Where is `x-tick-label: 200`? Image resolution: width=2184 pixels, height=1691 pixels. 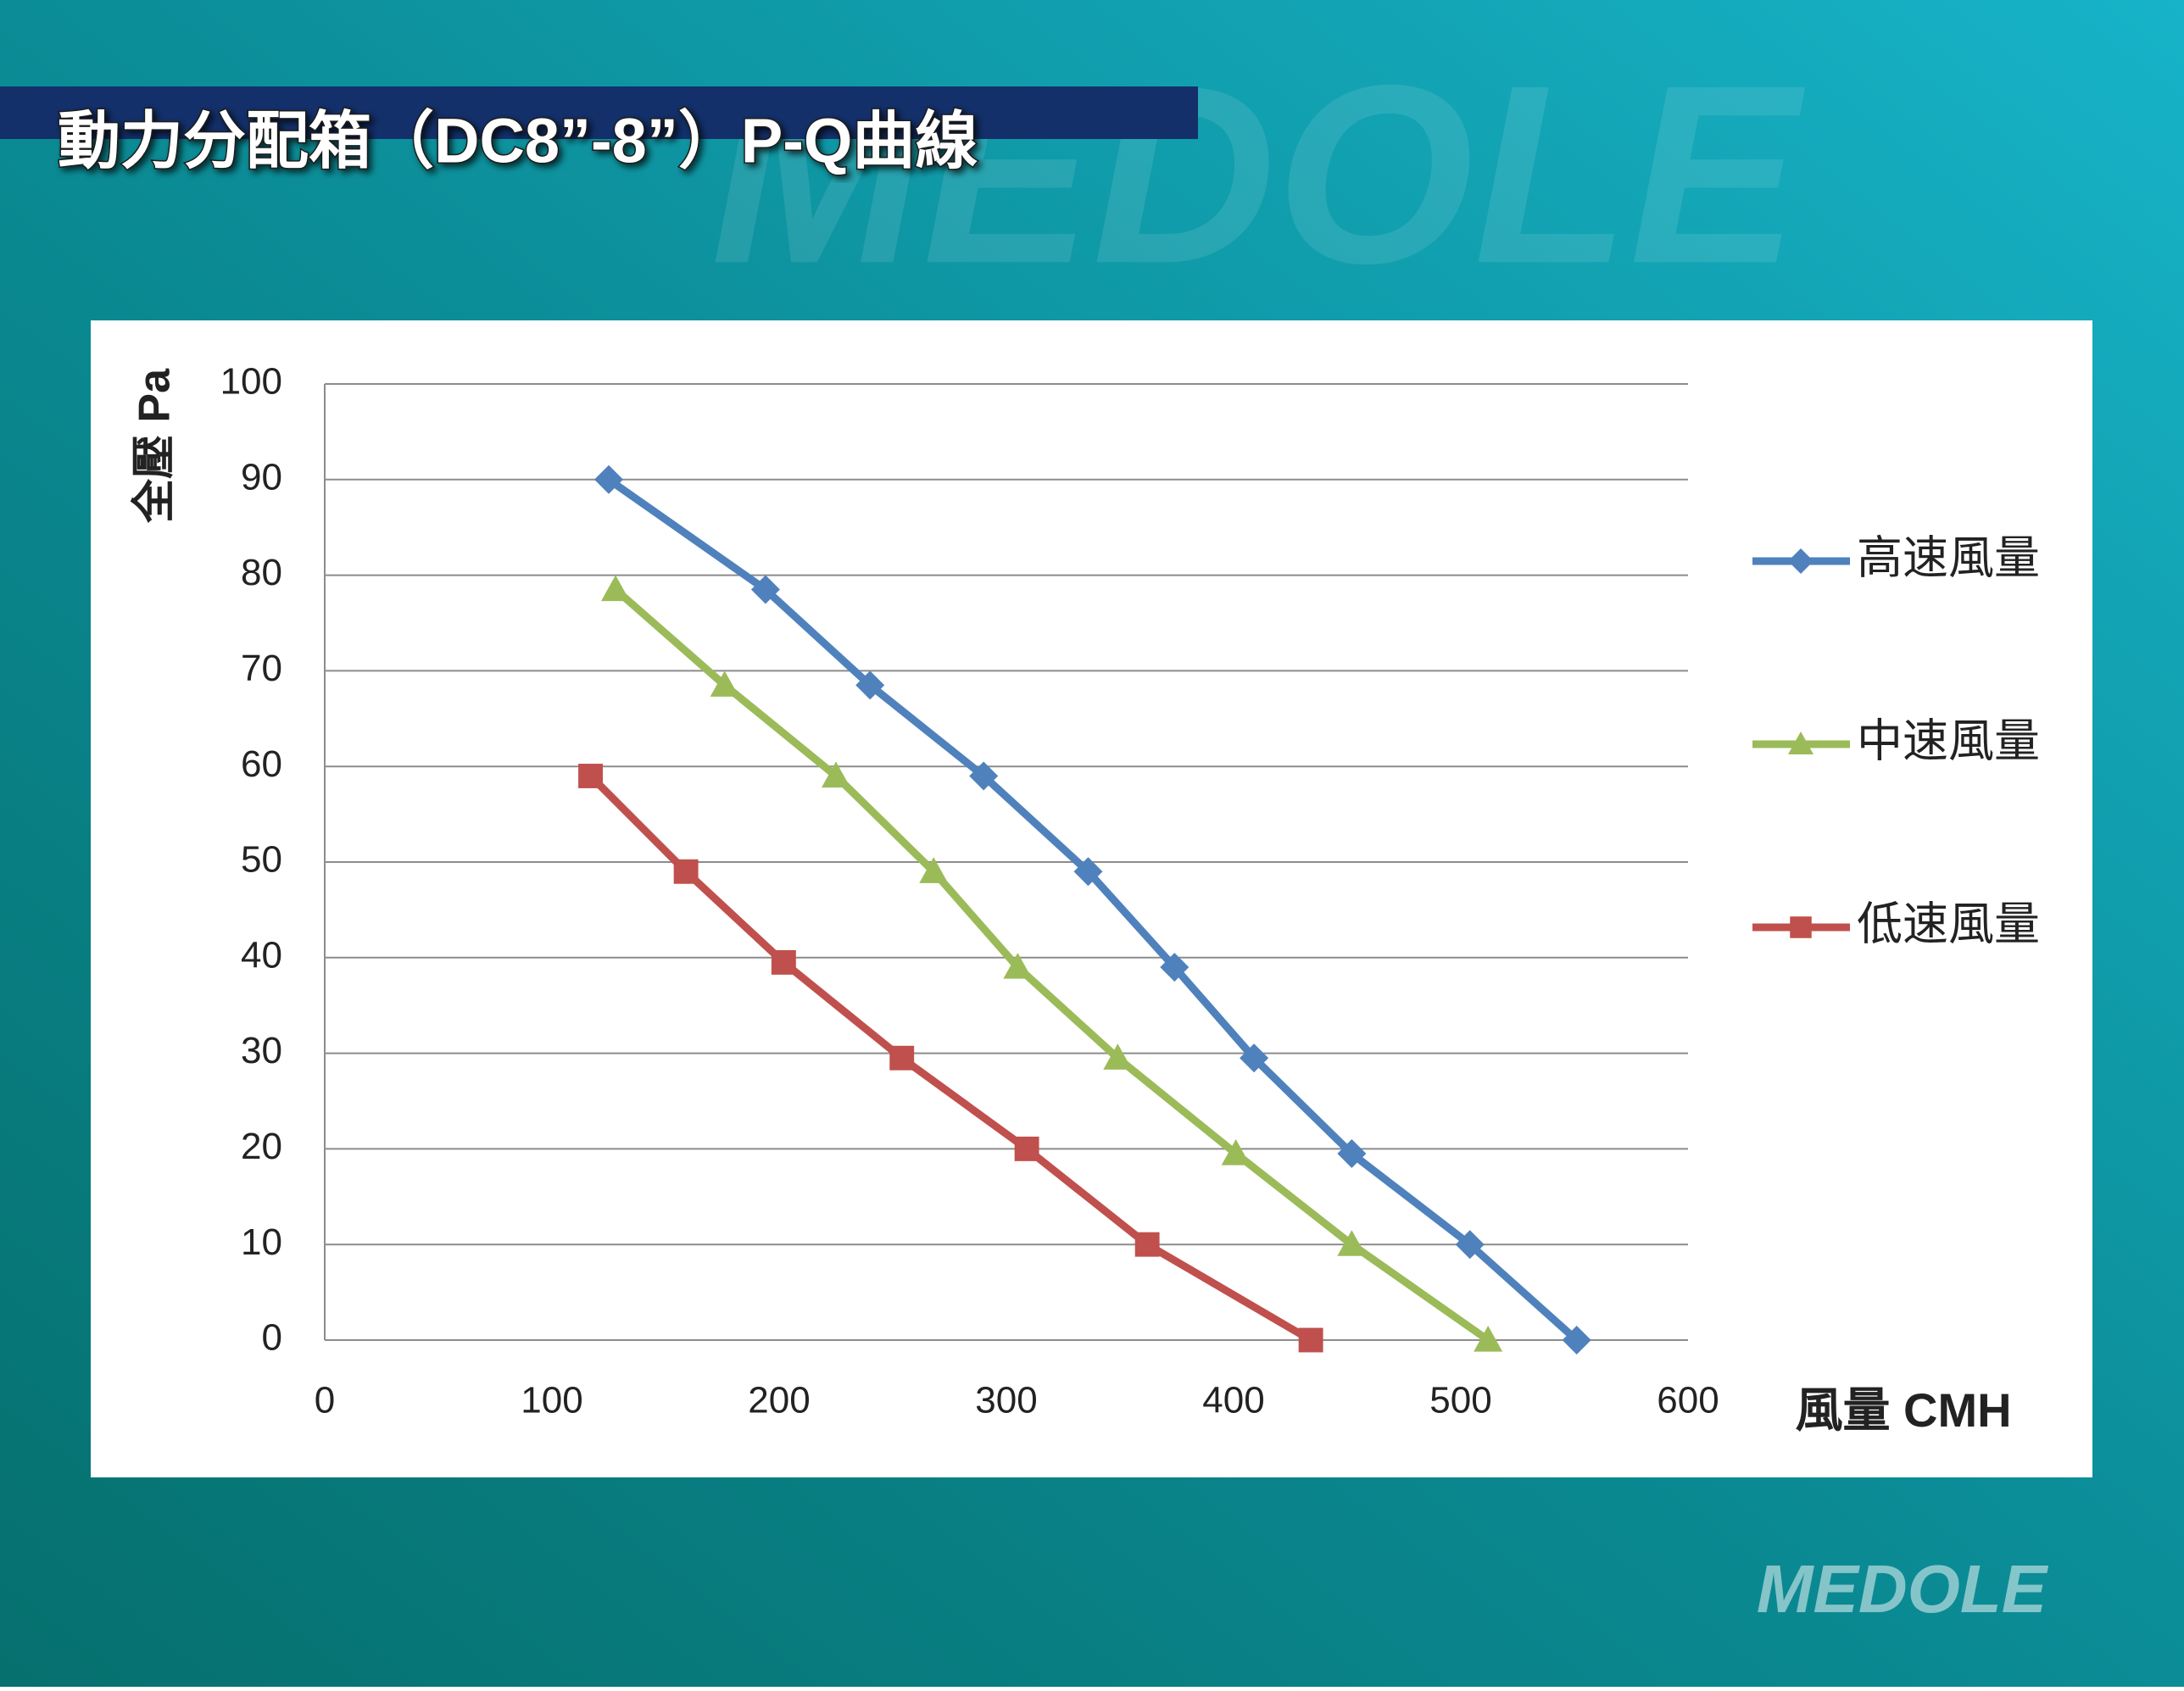
x-tick-label: 200 is located at coordinates (779, 1400).